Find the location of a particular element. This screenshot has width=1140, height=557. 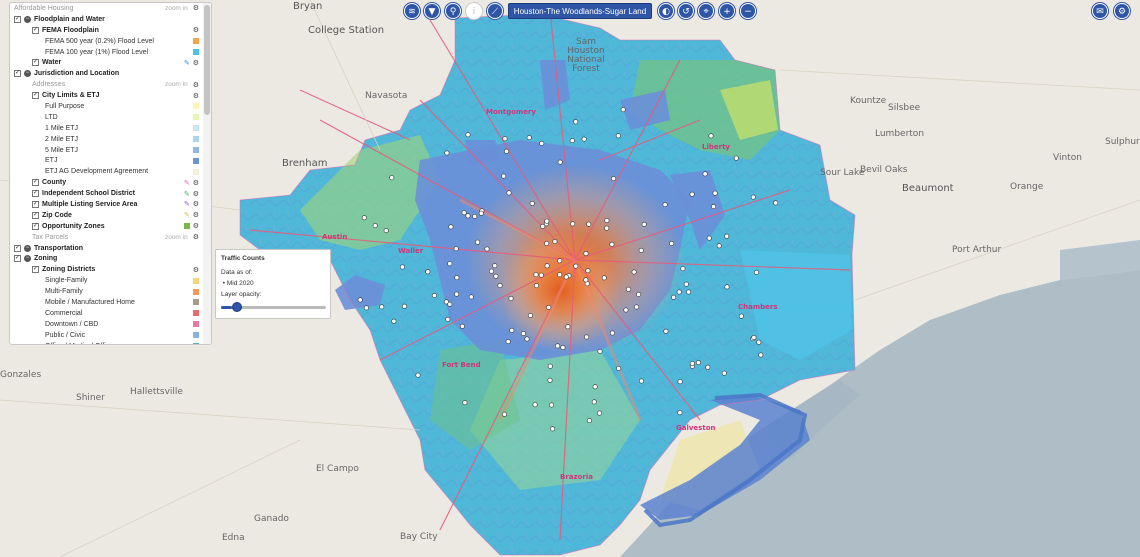

scrollbar is located at coordinates (207, 173).